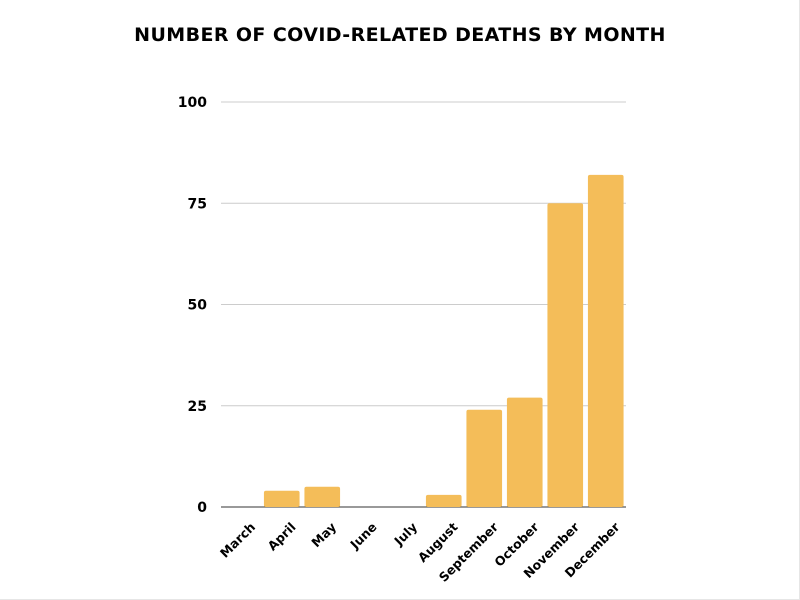  What do you see at coordinates (443, 500) in the screenshot?
I see `bar-august` at bounding box center [443, 500].